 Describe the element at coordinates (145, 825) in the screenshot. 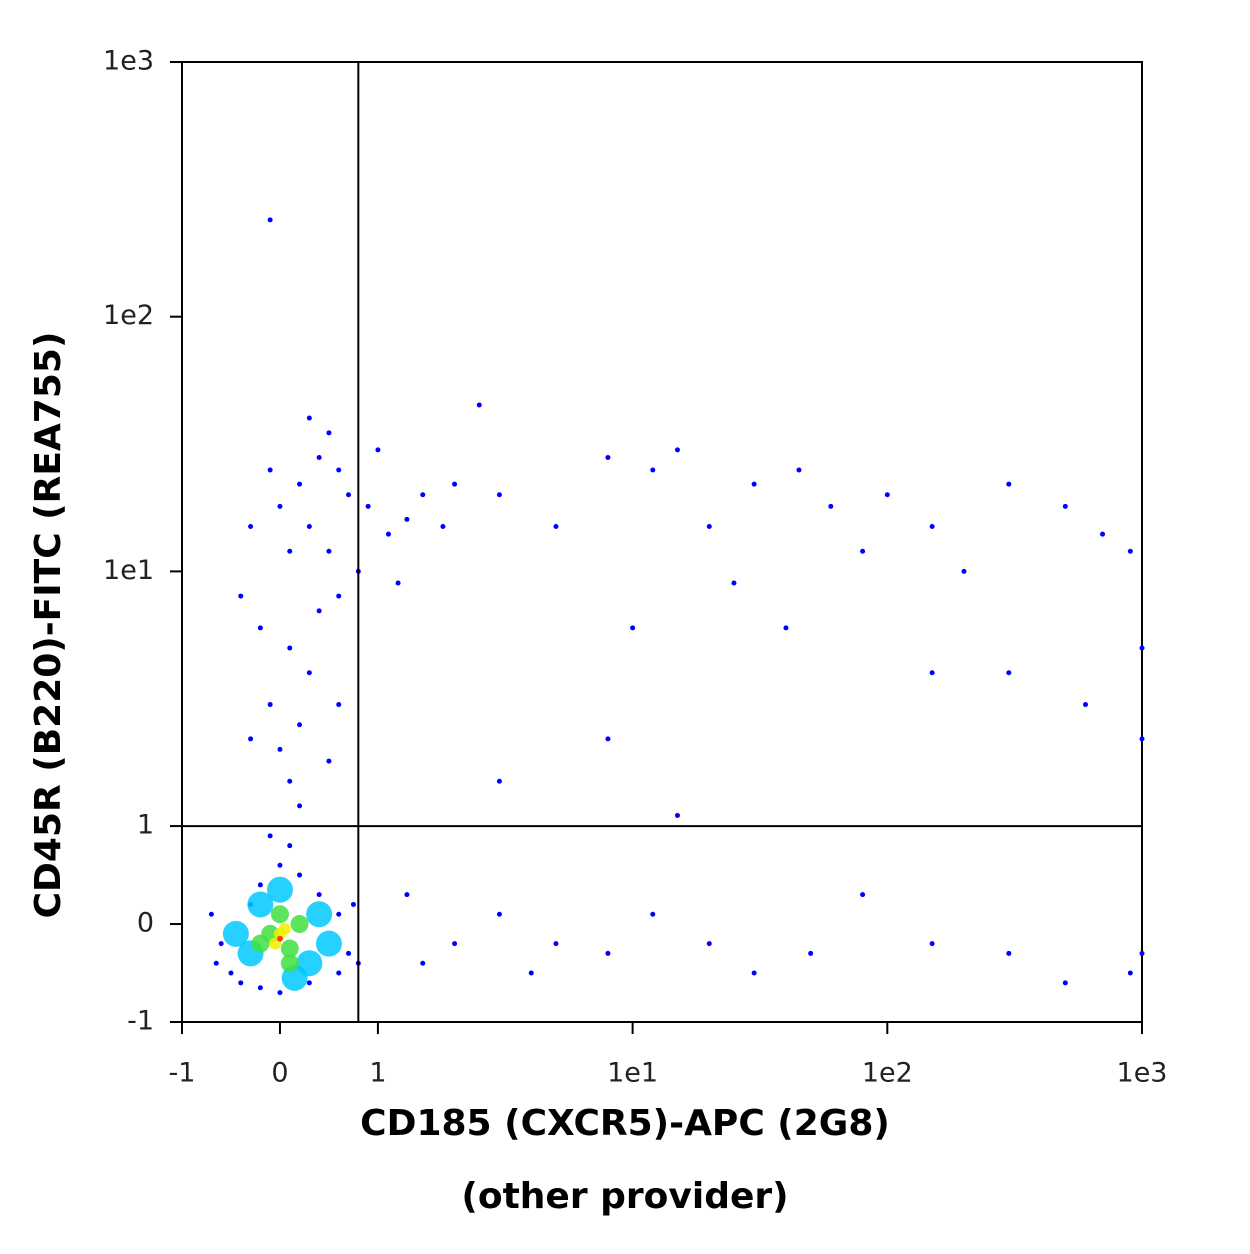

I see `y-tick-label: 1` at that location.